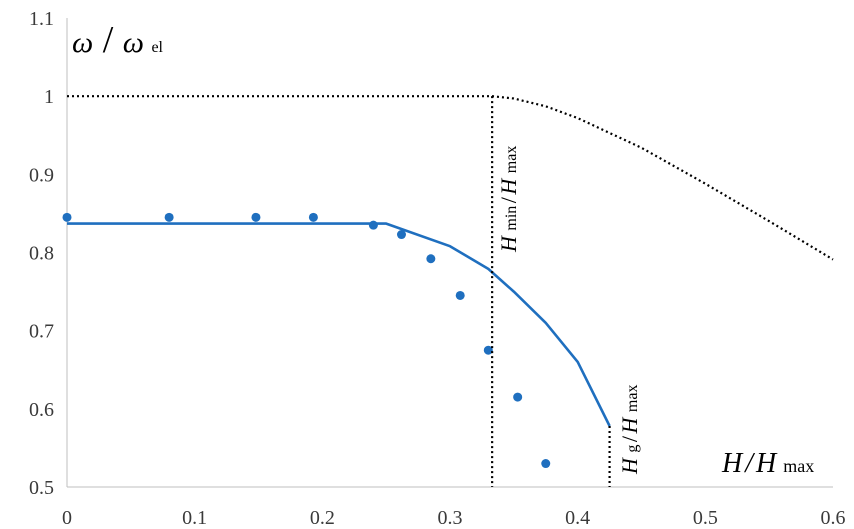 Image resolution: width=854 pixels, height=529 pixels. What do you see at coordinates (49, 97) in the screenshot?
I see `y-tick-label: 1` at bounding box center [49, 97].